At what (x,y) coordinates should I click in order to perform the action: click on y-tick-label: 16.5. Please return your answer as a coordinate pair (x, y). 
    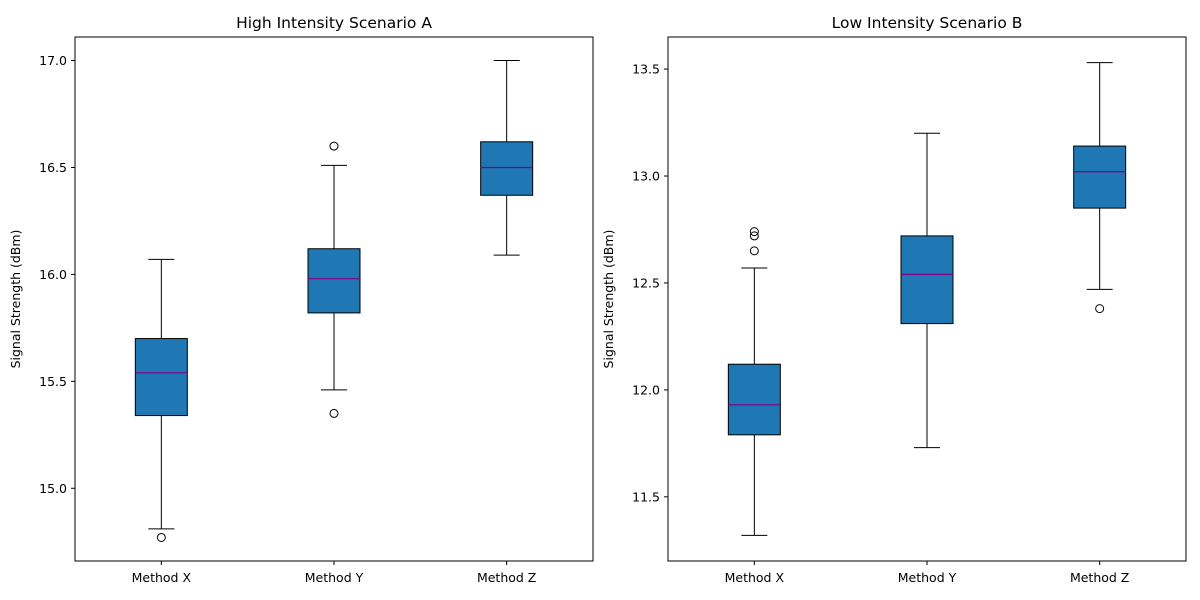
    Looking at the image, I should click on (53, 167).